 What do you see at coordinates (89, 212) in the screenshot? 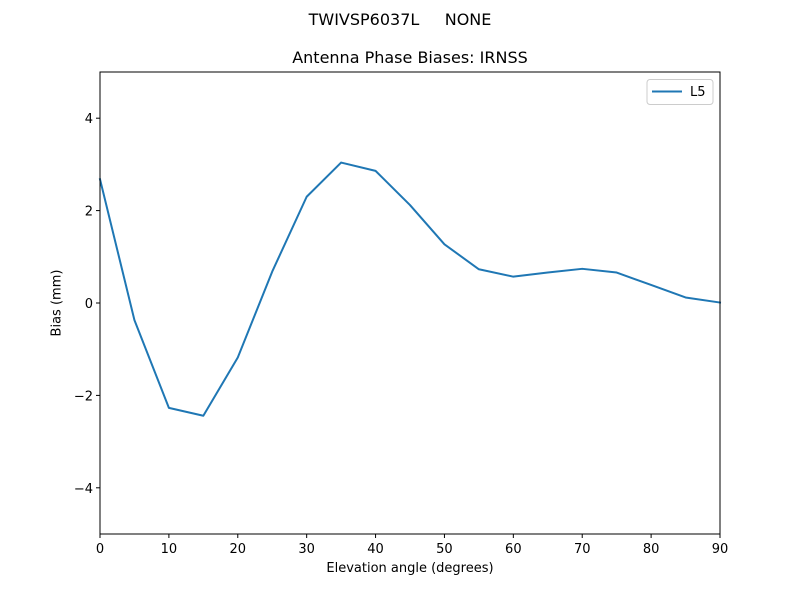
I see `y-tick-label: 2` at bounding box center [89, 212].